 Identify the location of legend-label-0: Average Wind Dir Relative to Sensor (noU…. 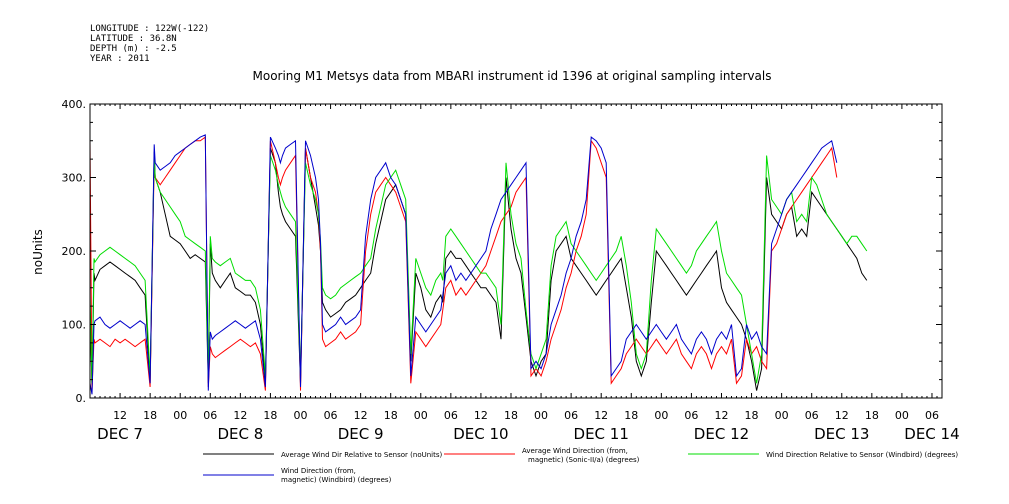
(361, 455).